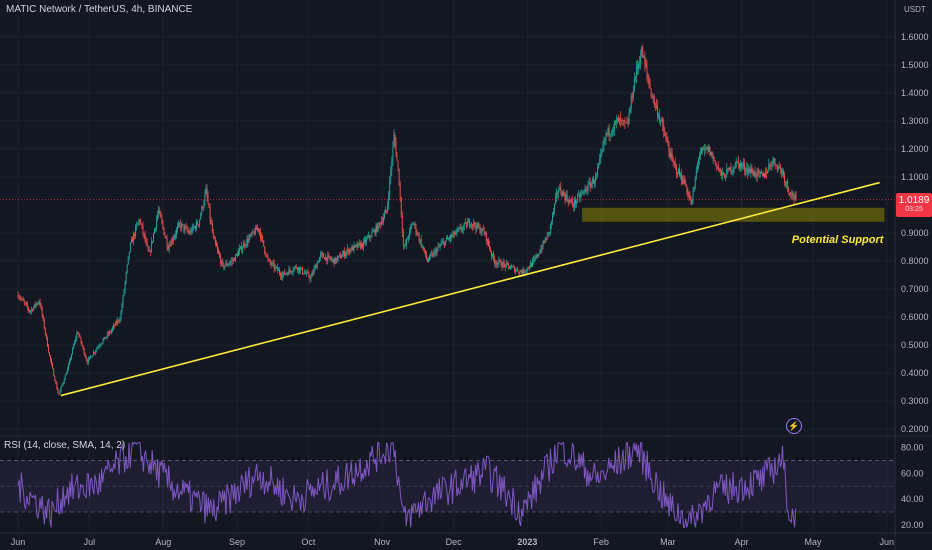 The image size is (932, 550). I want to click on x-tick-label: Jul, so click(90, 542).